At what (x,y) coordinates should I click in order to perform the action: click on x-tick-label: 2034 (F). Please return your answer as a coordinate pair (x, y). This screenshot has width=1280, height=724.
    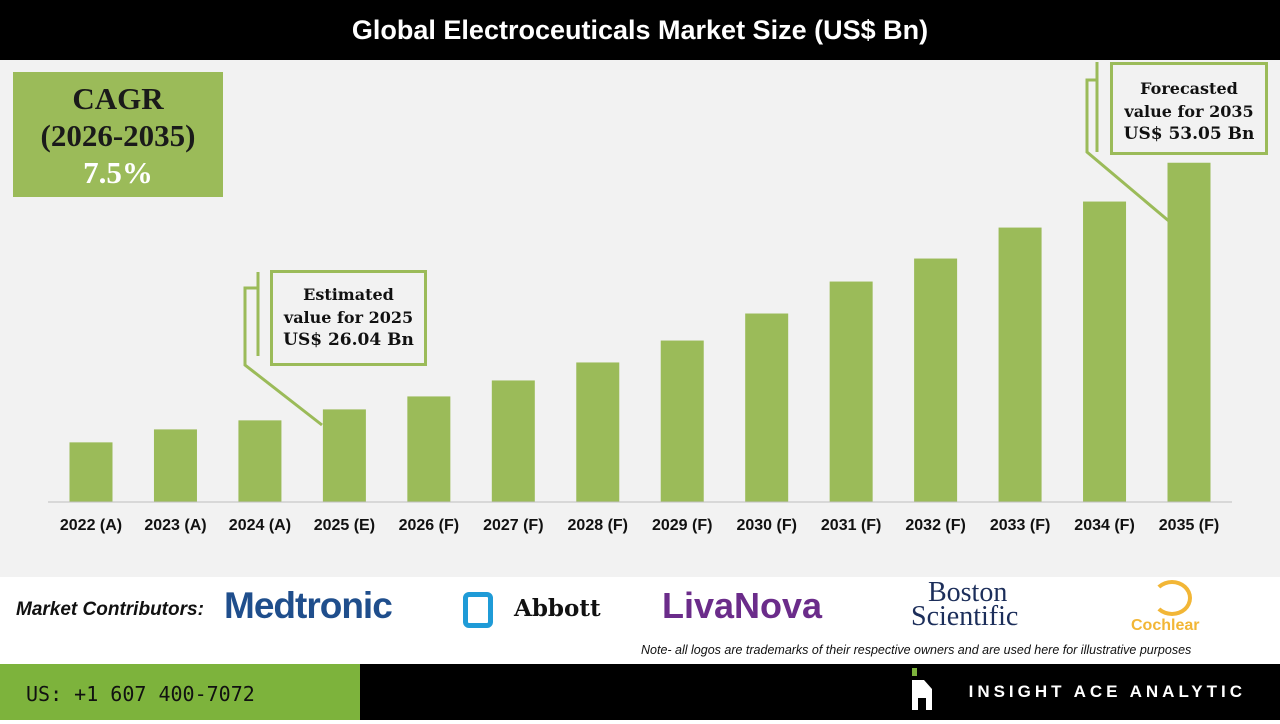
    Looking at the image, I should click on (1104, 525).